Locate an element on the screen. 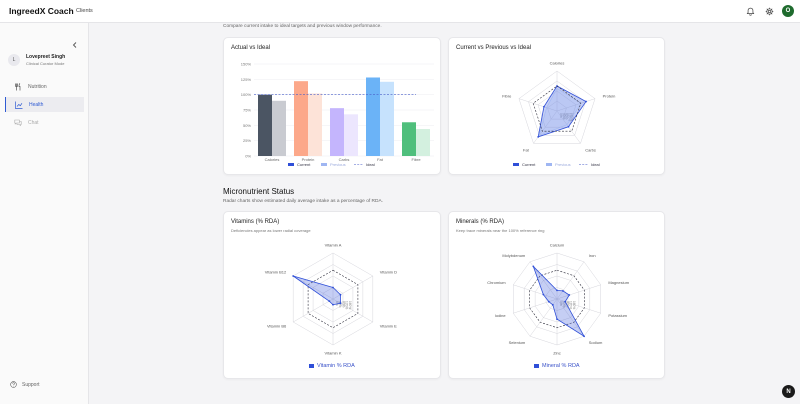 The height and width of the screenshot is (404, 800). card-title: Current vs Previous vs Ideal is located at coordinates (494, 48).